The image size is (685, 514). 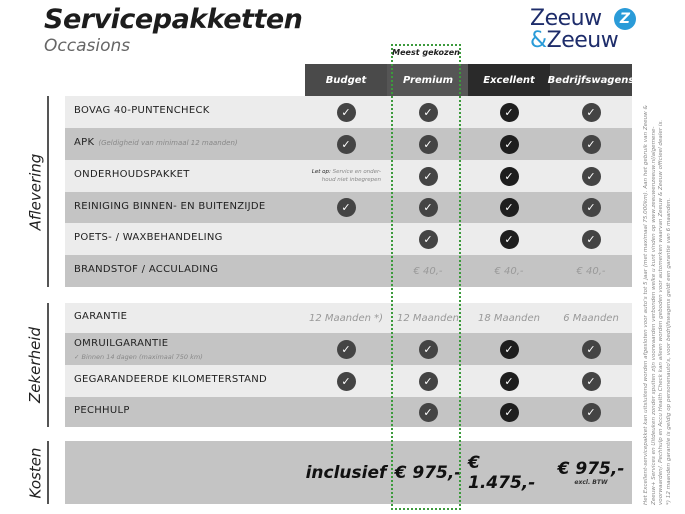 What do you see at coordinates (87, 46) in the screenshot?
I see `page-subtitle: Occasions` at bounding box center [87, 46].